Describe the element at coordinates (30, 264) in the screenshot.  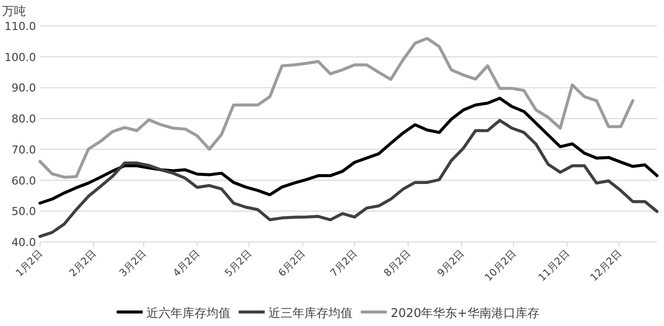
I see `x-tick-label: 1月2日` at that location.